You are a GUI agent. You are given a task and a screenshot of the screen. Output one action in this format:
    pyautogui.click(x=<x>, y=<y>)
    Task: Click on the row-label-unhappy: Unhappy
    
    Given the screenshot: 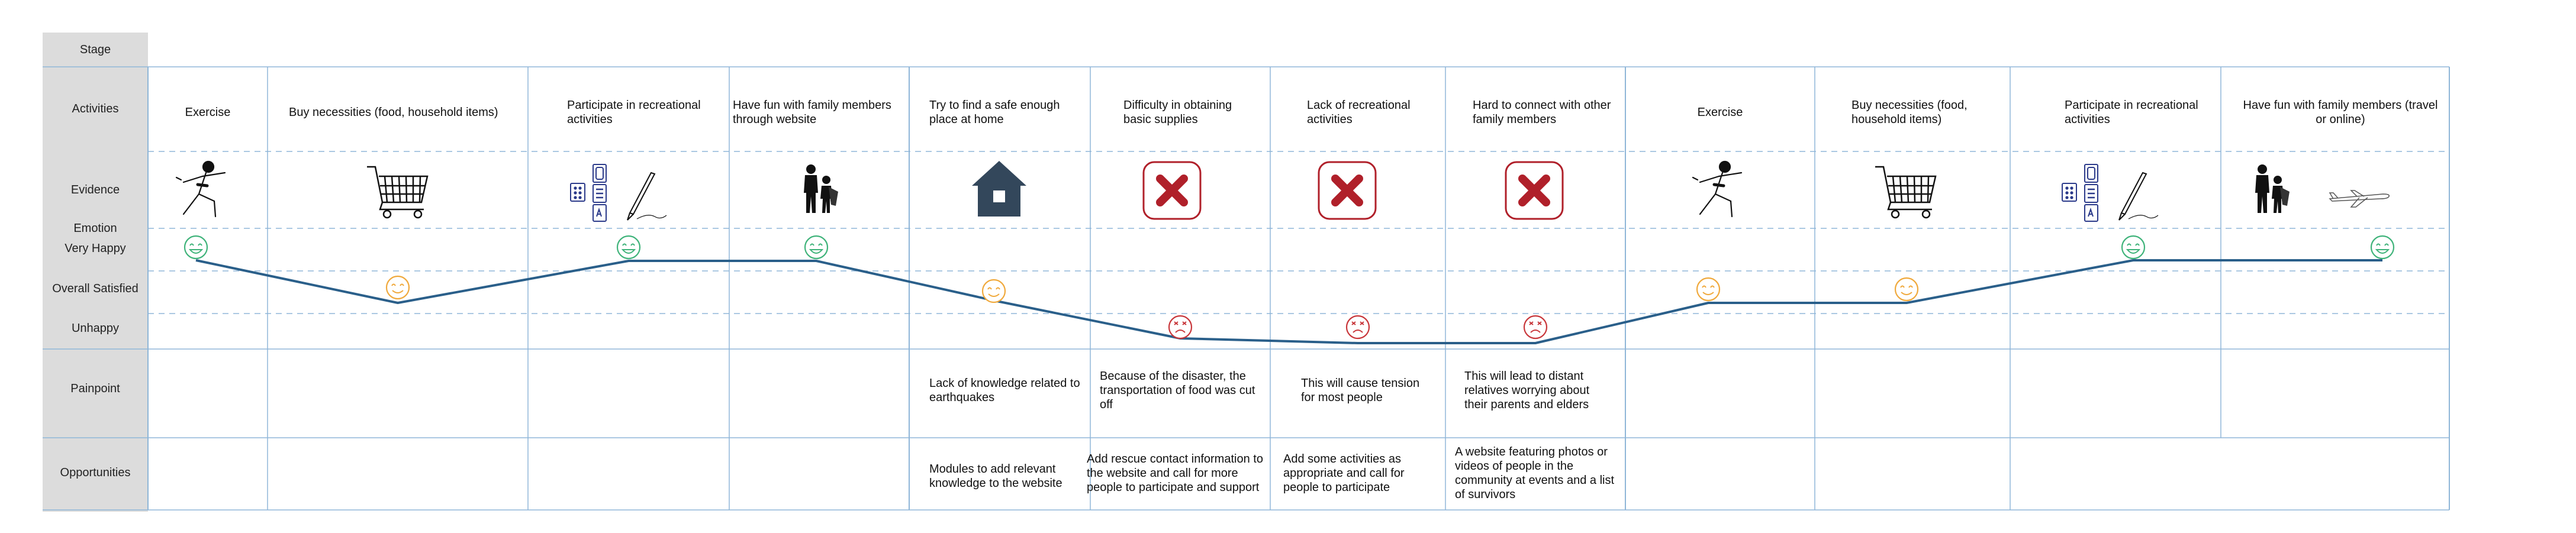 What is the action you would take?
    pyautogui.click(x=96, y=328)
    